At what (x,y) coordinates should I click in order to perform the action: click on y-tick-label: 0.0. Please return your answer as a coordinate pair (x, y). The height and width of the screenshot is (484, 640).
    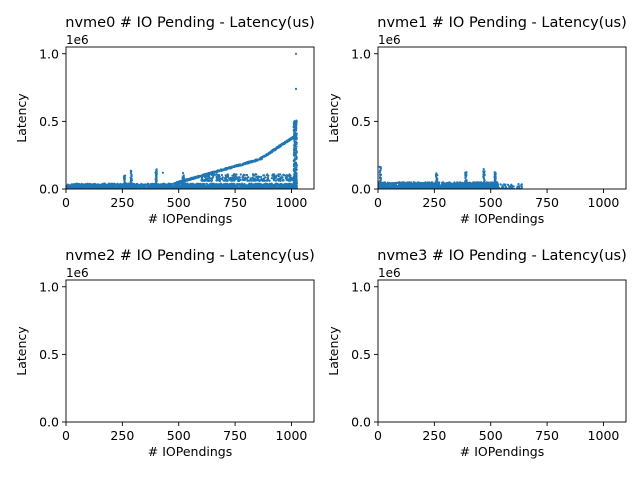
    Looking at the image, I should click on (361, 189).